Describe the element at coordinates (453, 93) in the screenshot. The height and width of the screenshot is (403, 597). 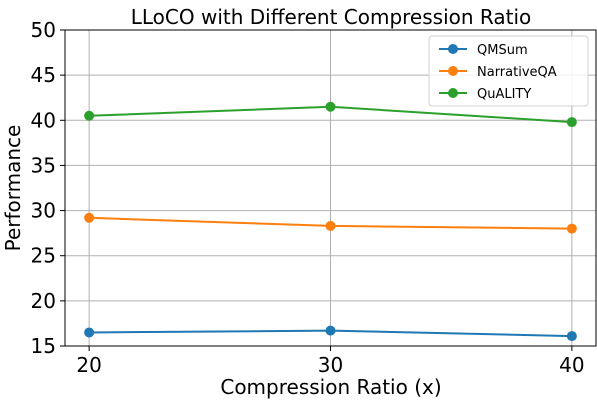
I see `legend-marker-quality` at that location.